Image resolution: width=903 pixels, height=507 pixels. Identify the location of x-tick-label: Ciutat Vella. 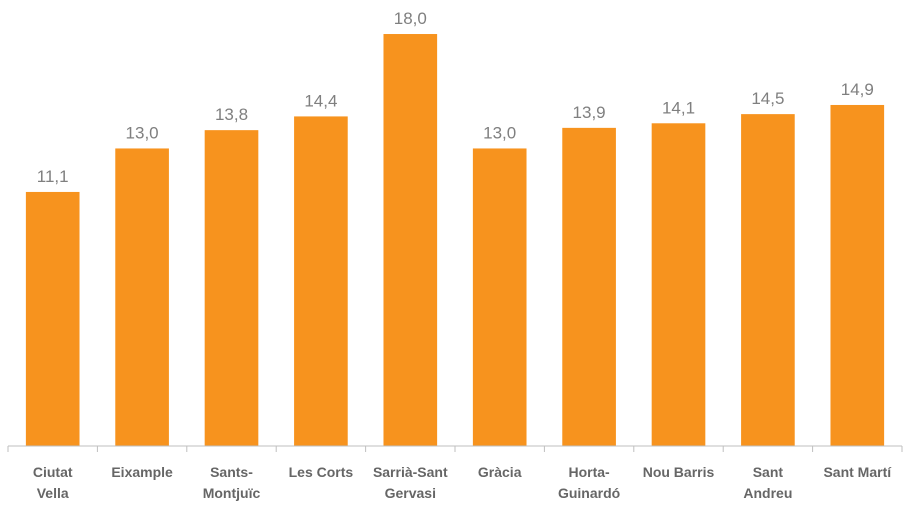
(53, 482).